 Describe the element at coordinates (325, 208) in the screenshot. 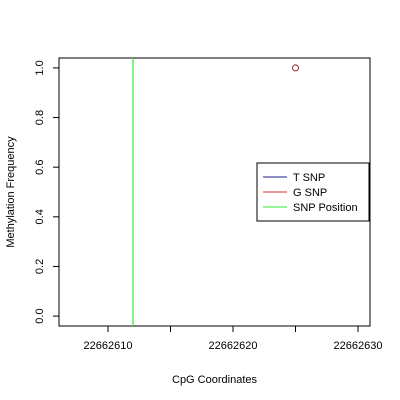

I see `legend-label: SNP Position` at that location.